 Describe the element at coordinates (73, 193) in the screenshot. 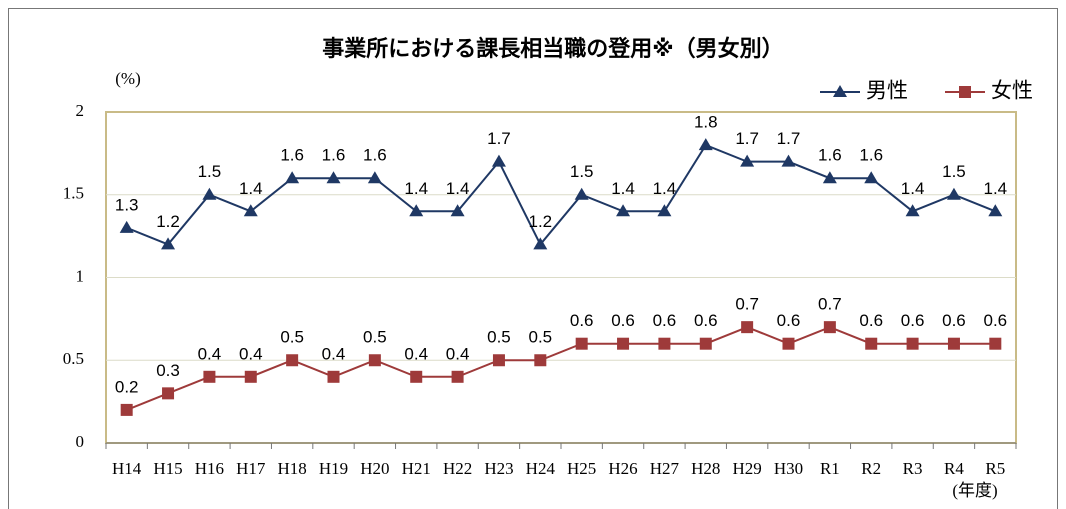

I see `y-tick-label: 1.5` at that location.